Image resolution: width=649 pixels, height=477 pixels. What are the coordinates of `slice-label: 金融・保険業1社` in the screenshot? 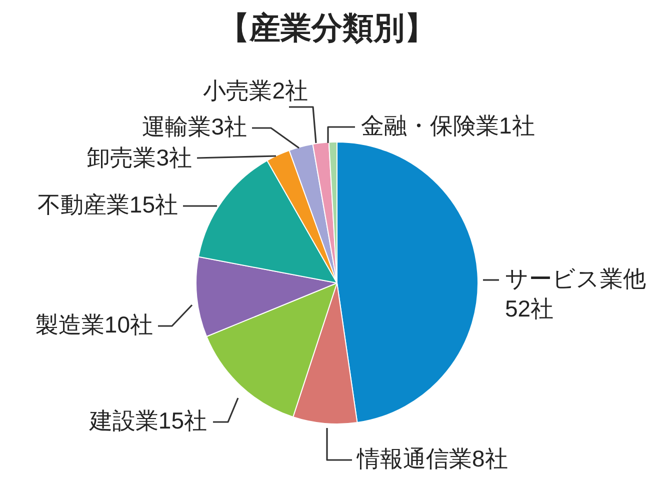 It's located at (448, 125).